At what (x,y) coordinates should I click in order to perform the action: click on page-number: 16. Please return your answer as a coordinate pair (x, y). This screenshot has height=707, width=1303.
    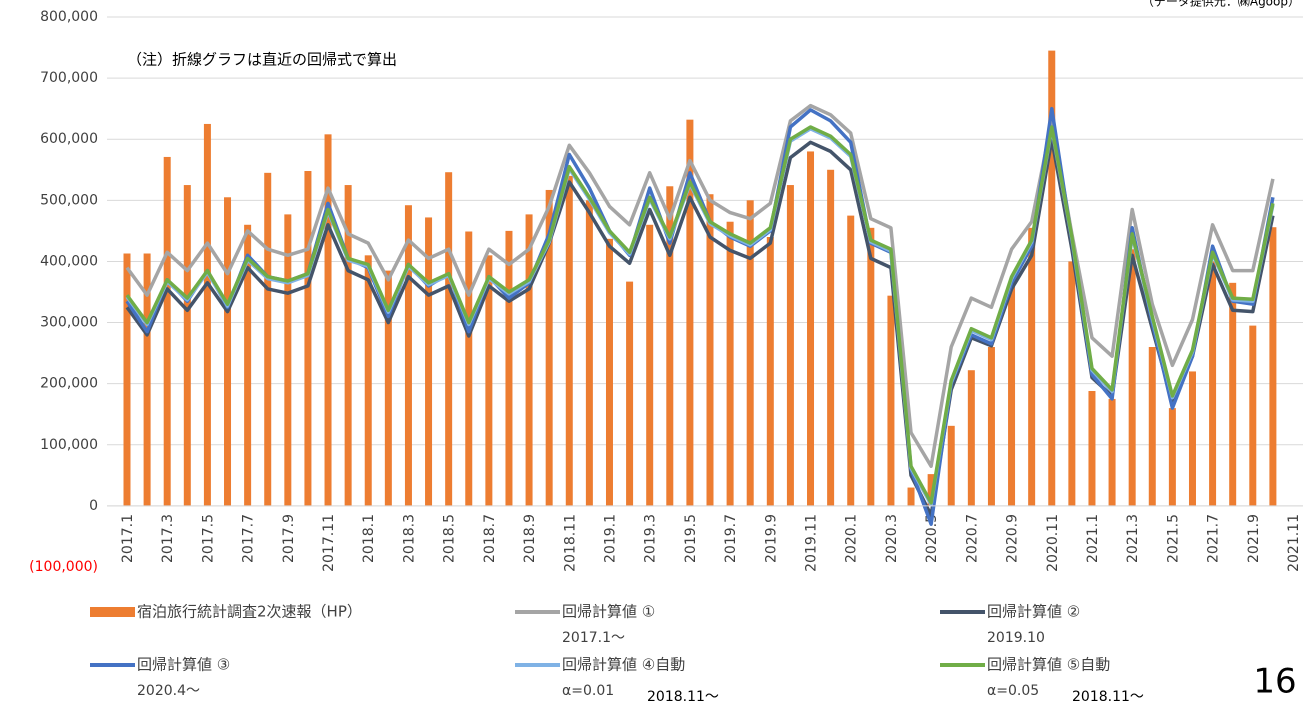
    Looking at the image, I should click on (1274, 682).